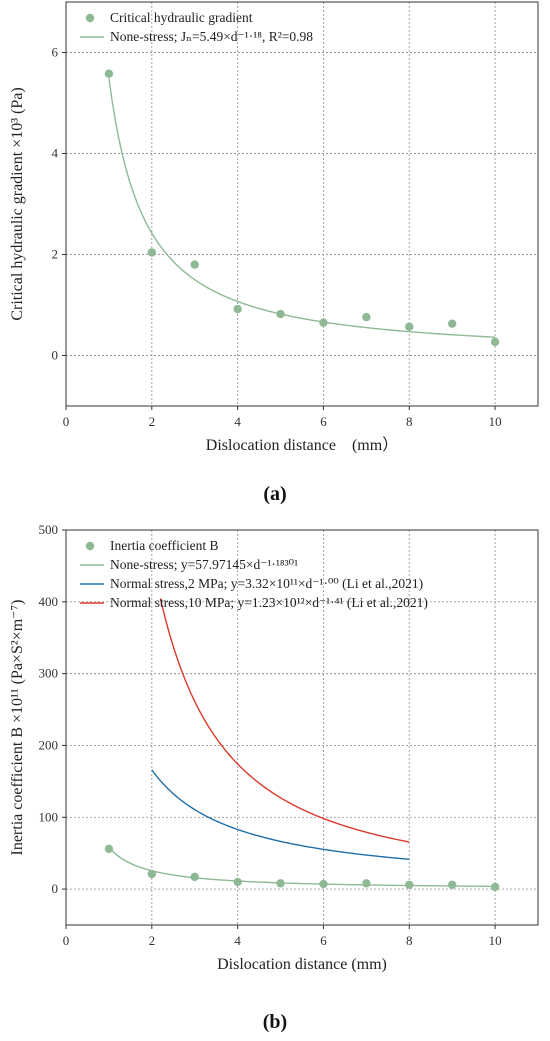 This screenshot has width=550, height=1041. What do you see at coordinates (55, 52) in the screenshot?
I see `y-tick-label: 6` at bounding box center [55, 52].